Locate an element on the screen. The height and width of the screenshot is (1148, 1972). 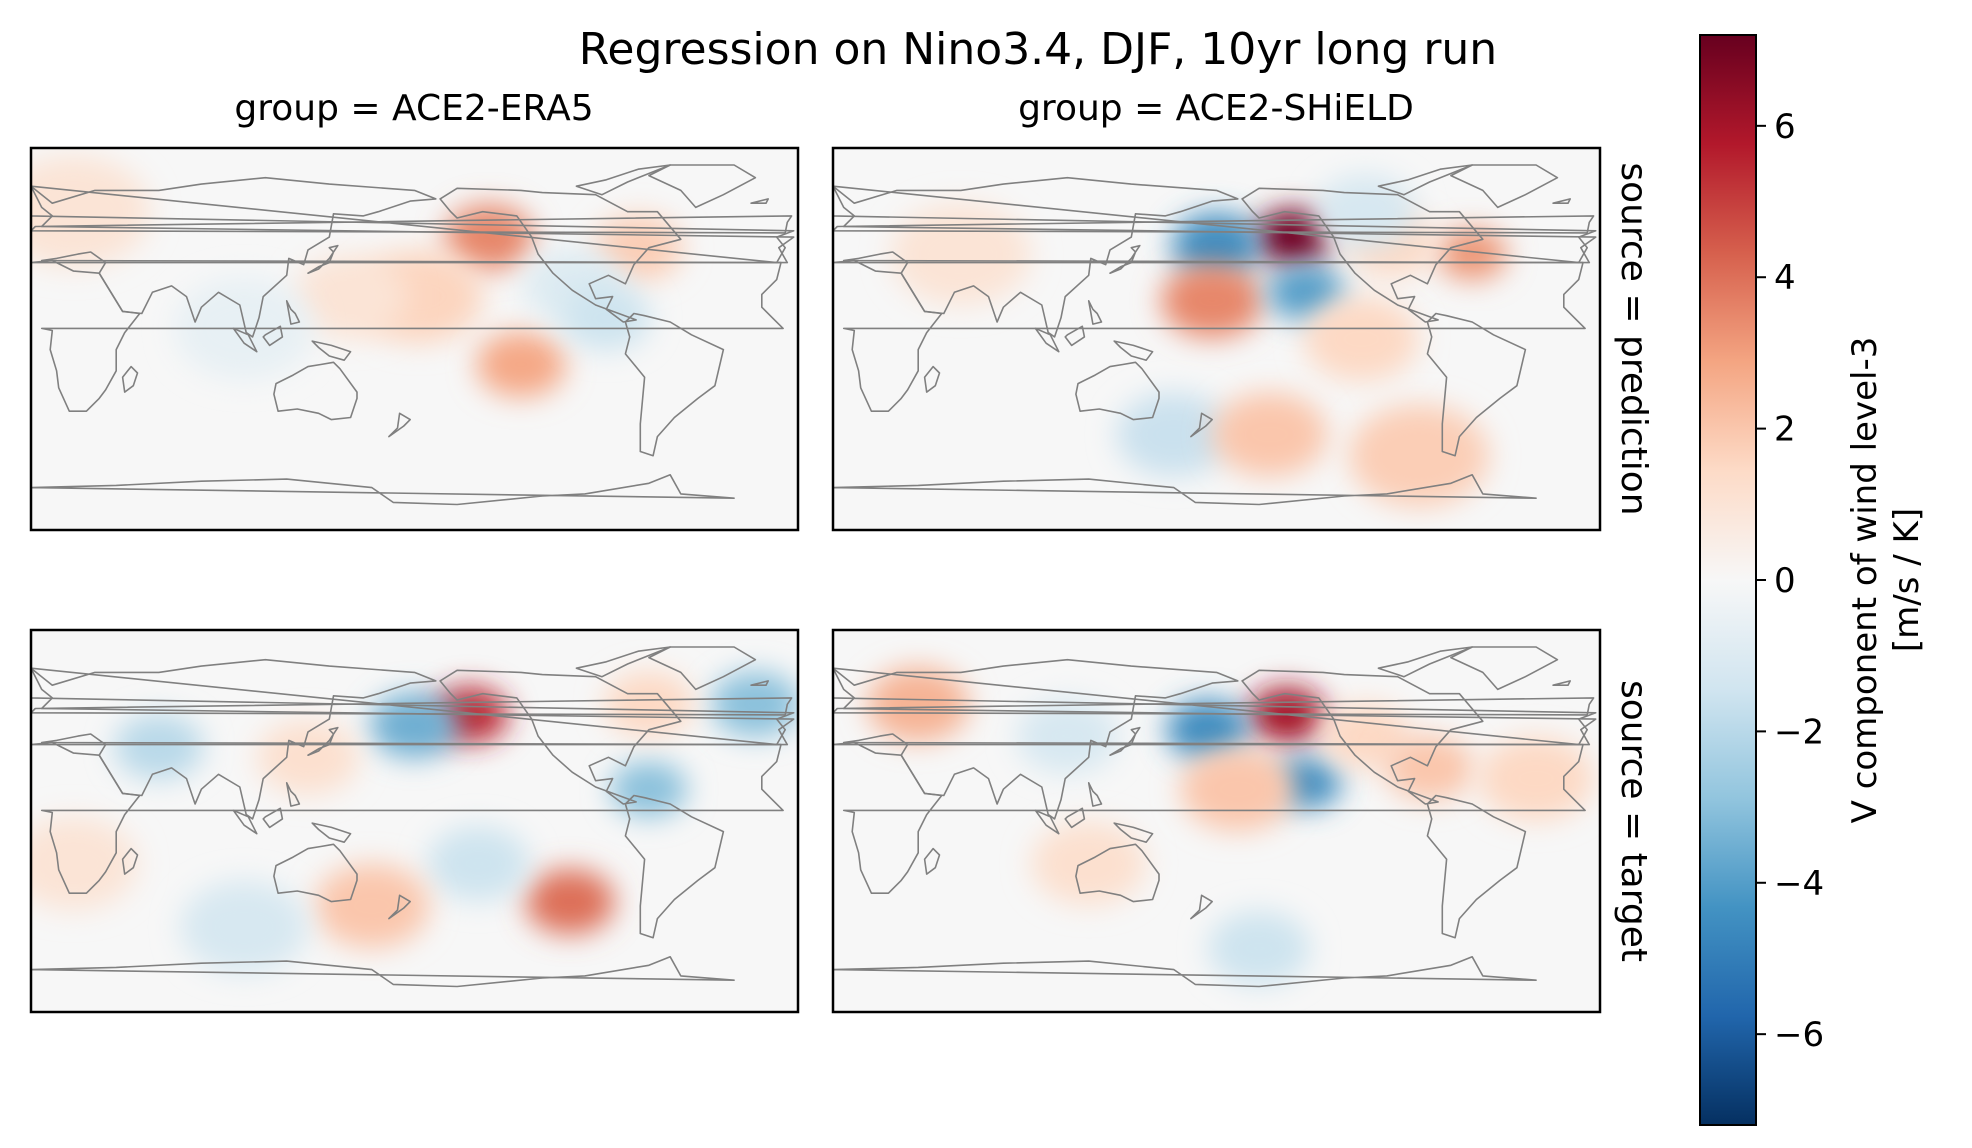
colorbar-tick-label: 0 is located at coordinates (1785, 581).